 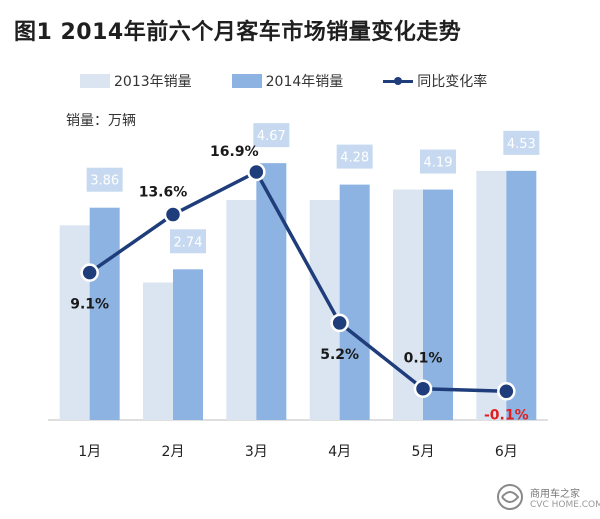 I want to click on chart-title: 图1 2014年前六个月客车市场销量变化走势, so click(x=238, y=32).